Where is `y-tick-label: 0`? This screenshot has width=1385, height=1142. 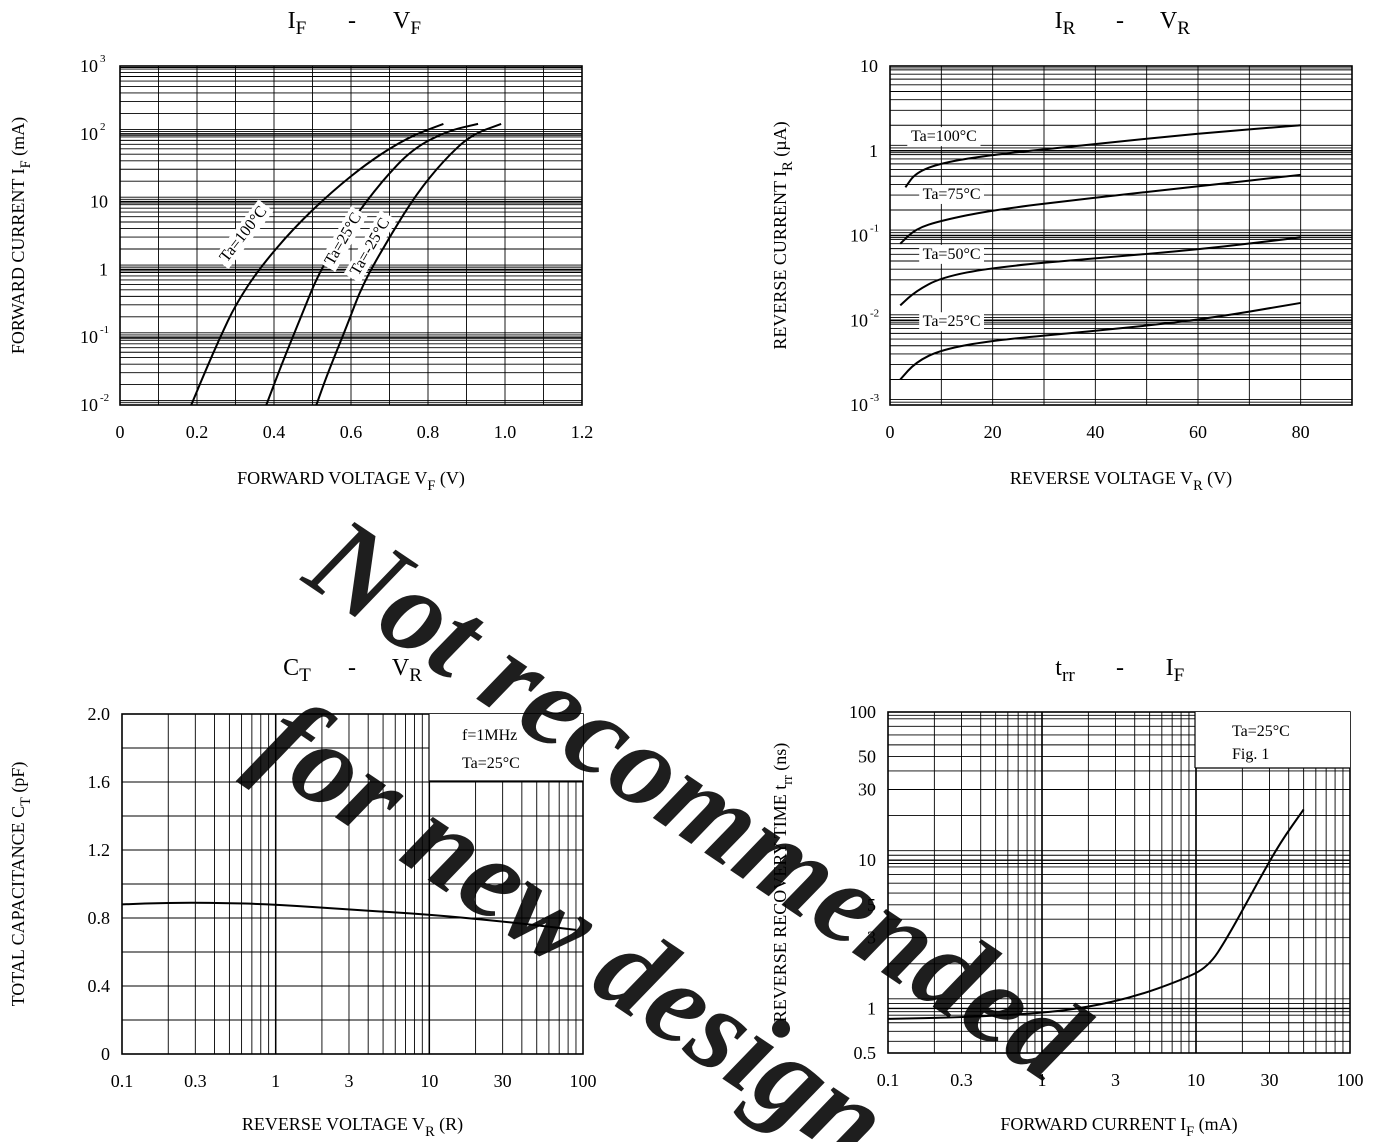
y-tick-label: 0 is located at coordinates (105, 1054).